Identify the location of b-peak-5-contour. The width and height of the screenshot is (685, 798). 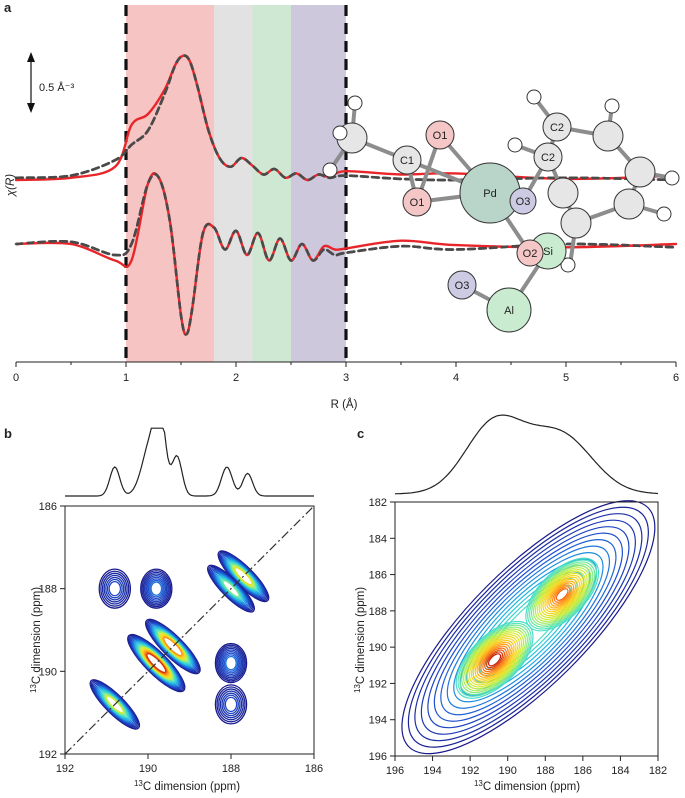
(156, 588).